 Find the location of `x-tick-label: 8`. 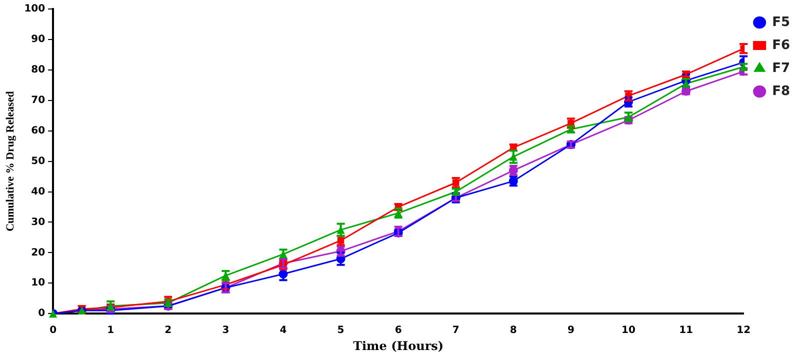

x-tick-label: 8 is located at coordinates (513, 330).